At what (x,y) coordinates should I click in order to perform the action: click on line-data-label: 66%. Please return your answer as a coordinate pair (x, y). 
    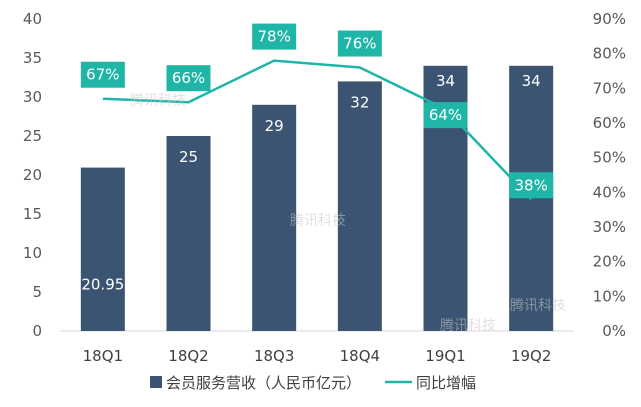
    Looking at the image, I should click on (188, 78).